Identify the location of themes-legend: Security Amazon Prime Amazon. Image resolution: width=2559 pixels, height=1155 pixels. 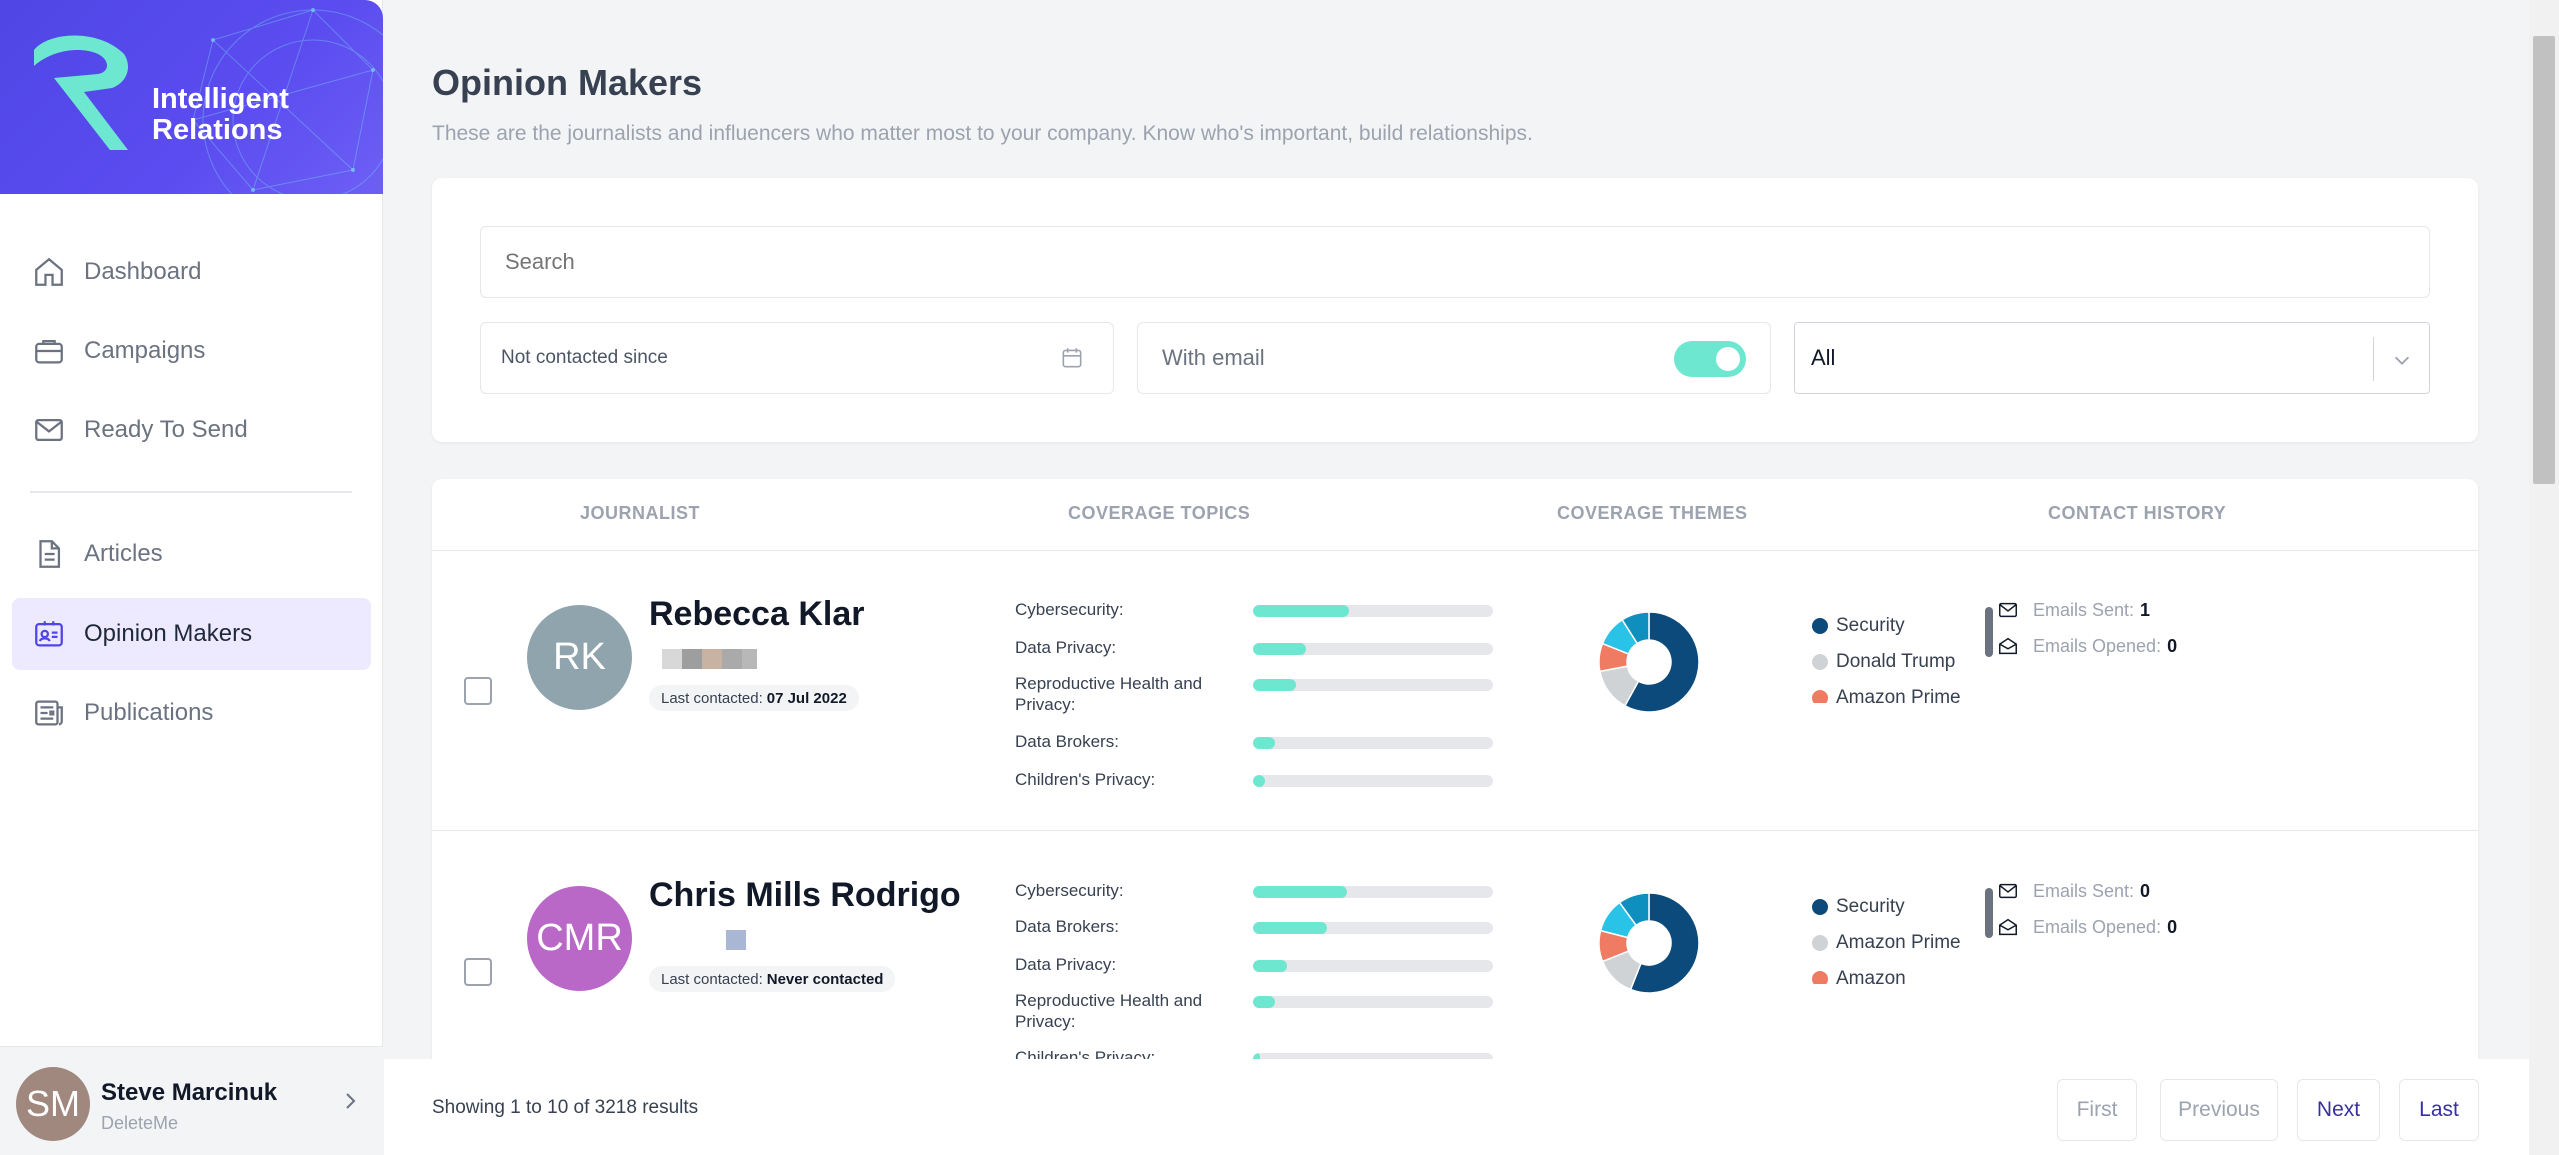
(1897, 938).